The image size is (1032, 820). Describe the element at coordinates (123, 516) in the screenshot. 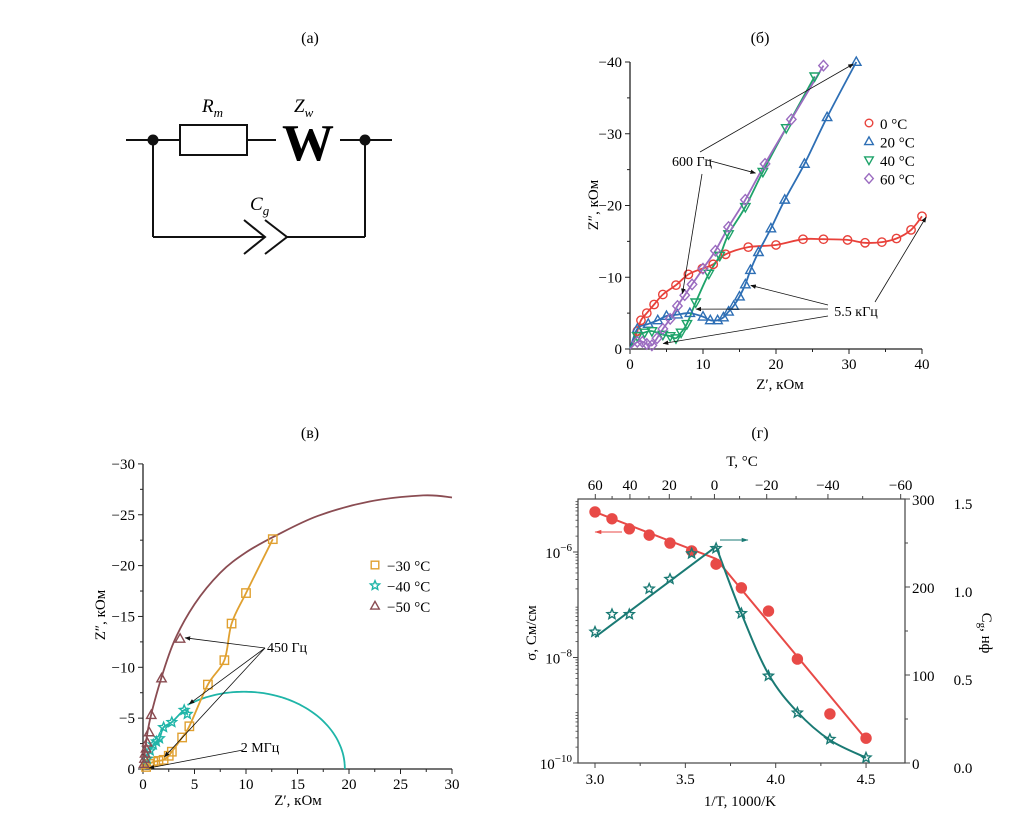

I see `panel-v-y-tick-label: −25` at that location.